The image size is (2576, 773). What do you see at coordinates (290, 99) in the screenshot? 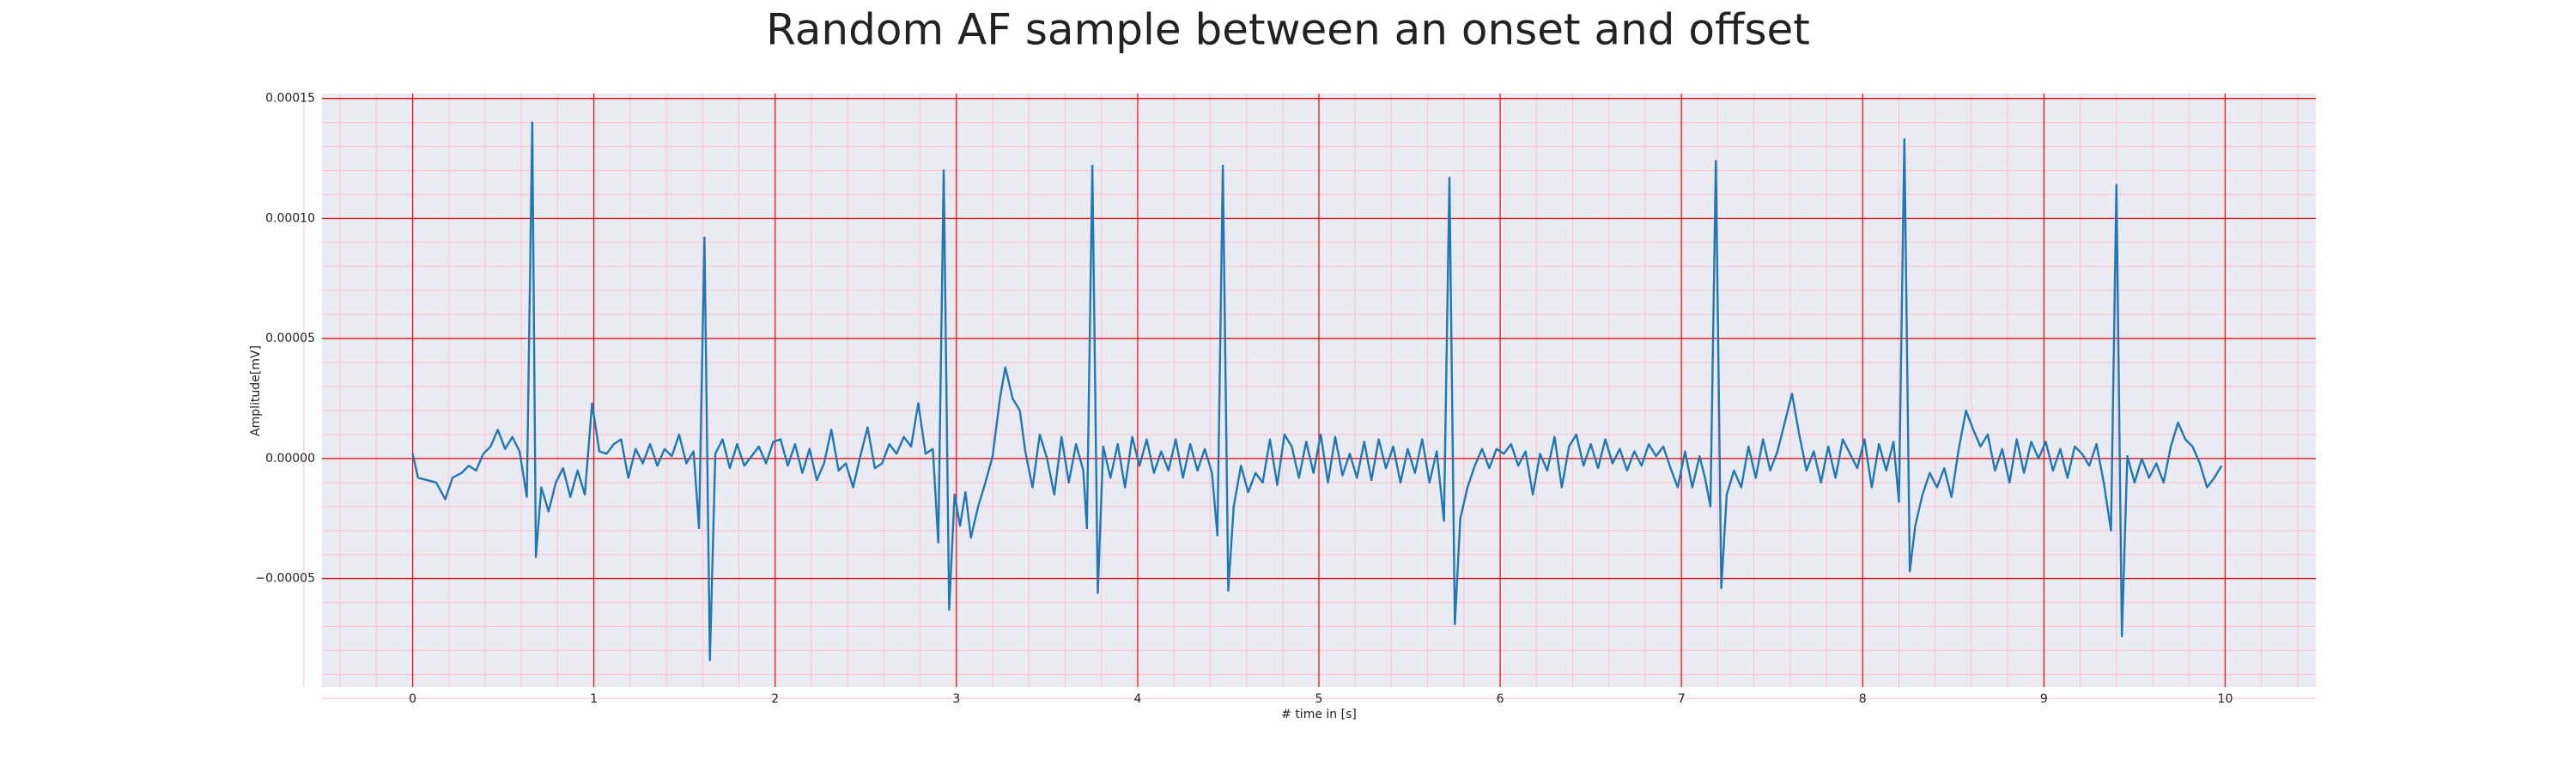
I see `y-tick-label: 0.00015` at bounding box center [290, 99].